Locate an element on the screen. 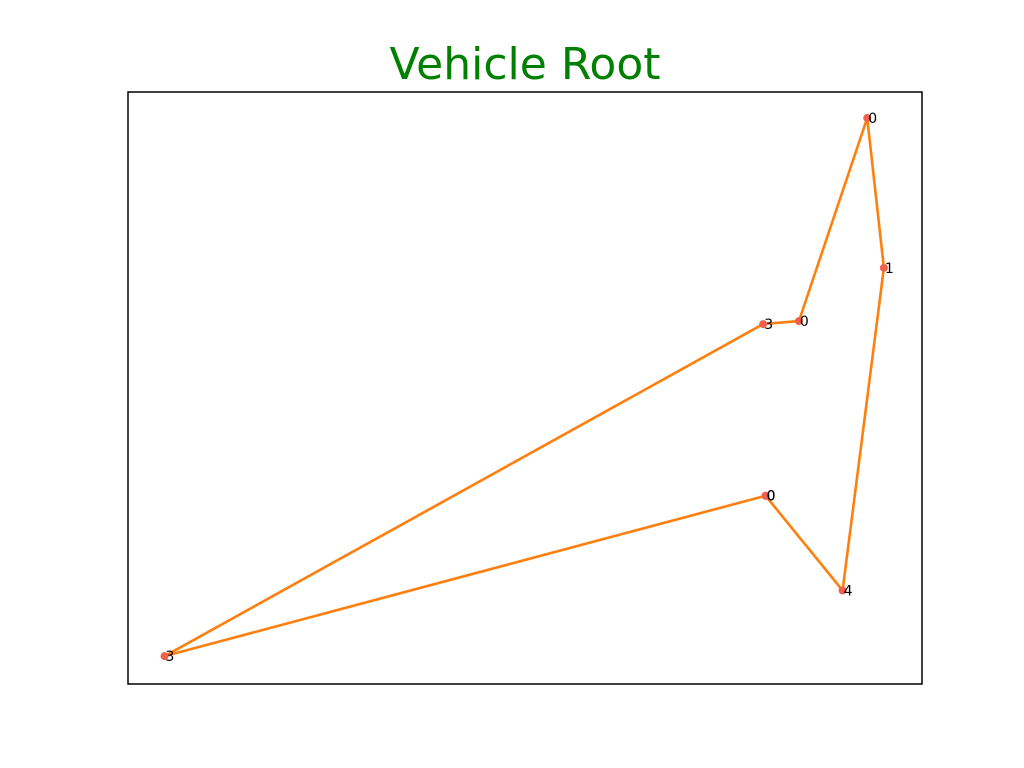 The width and height of the screenshot is (1024, 768). chart-title: Vehicle Root is located at coordinates (524, 64).